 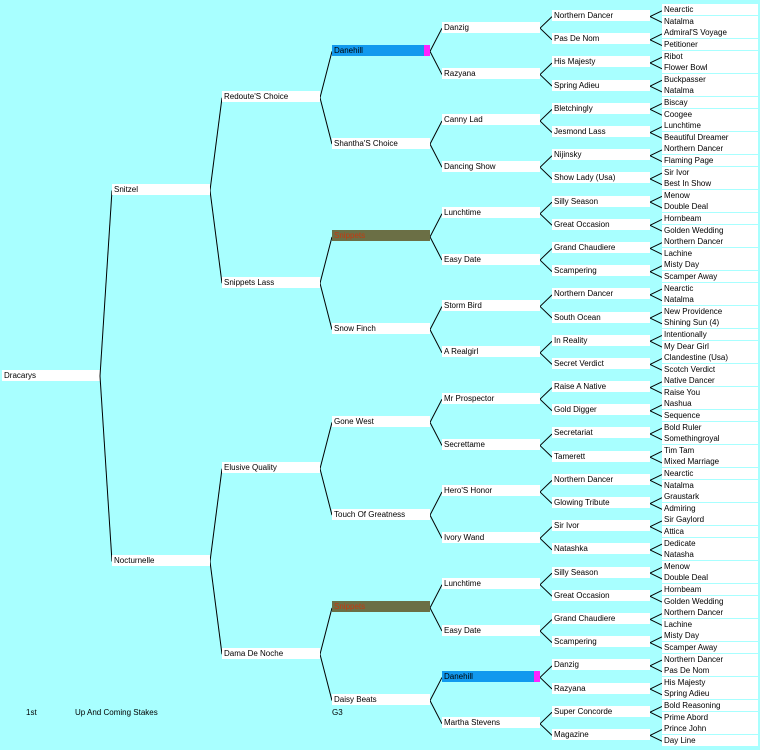 What do you see at coordinates (710, 543) in the screenshot?
I see `ancestor-gen6-47: Dedicate` at bounding box center [710, 543].